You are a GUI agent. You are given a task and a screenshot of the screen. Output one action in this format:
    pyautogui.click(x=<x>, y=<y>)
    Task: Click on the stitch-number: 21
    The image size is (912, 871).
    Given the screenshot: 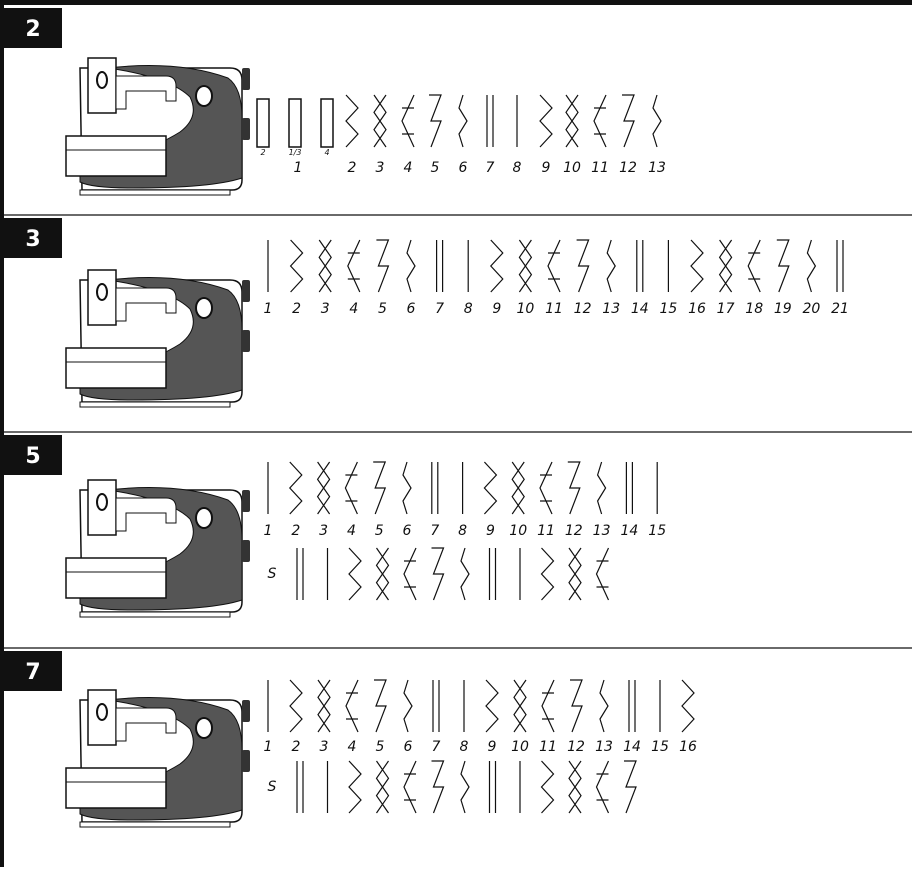 What is the action you would take?
    pyautogui.click(x=840, y=309)
    